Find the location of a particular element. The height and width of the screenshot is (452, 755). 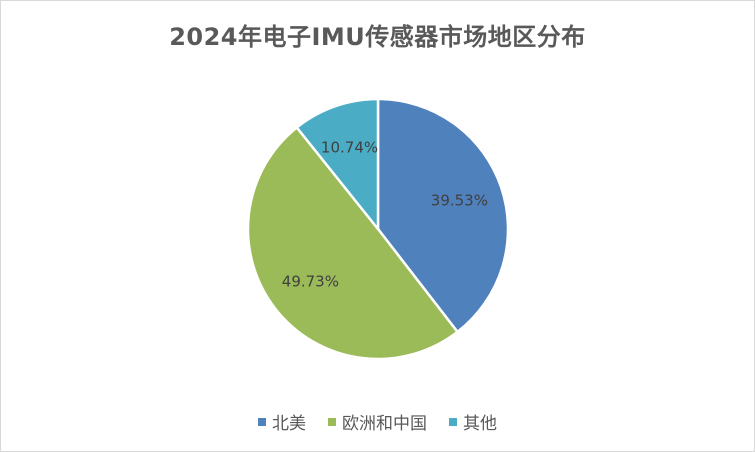

data-label-north-america: 39.53% is located at coordinates (459, 201).